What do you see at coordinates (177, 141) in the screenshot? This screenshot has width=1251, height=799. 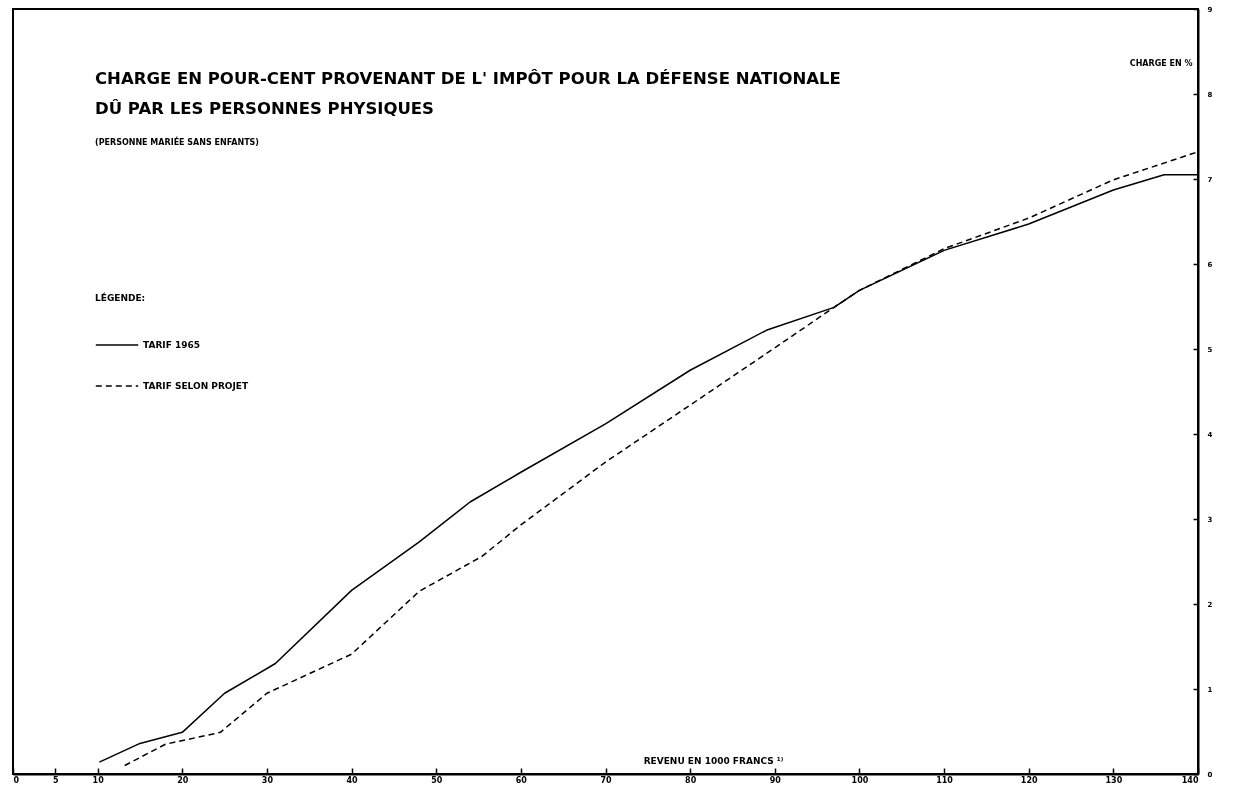 I see `text: (PERSONNE MARIÉE SANS ENFANTS)` at bounding box center [177, 141].